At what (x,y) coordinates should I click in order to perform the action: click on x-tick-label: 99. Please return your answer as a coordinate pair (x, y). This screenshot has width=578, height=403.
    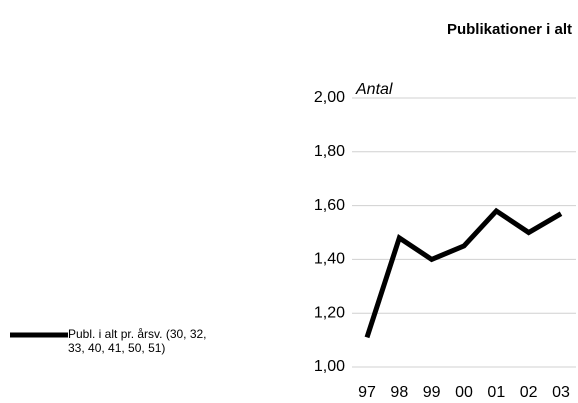
    Looking at the image, I should click on (432, 392).